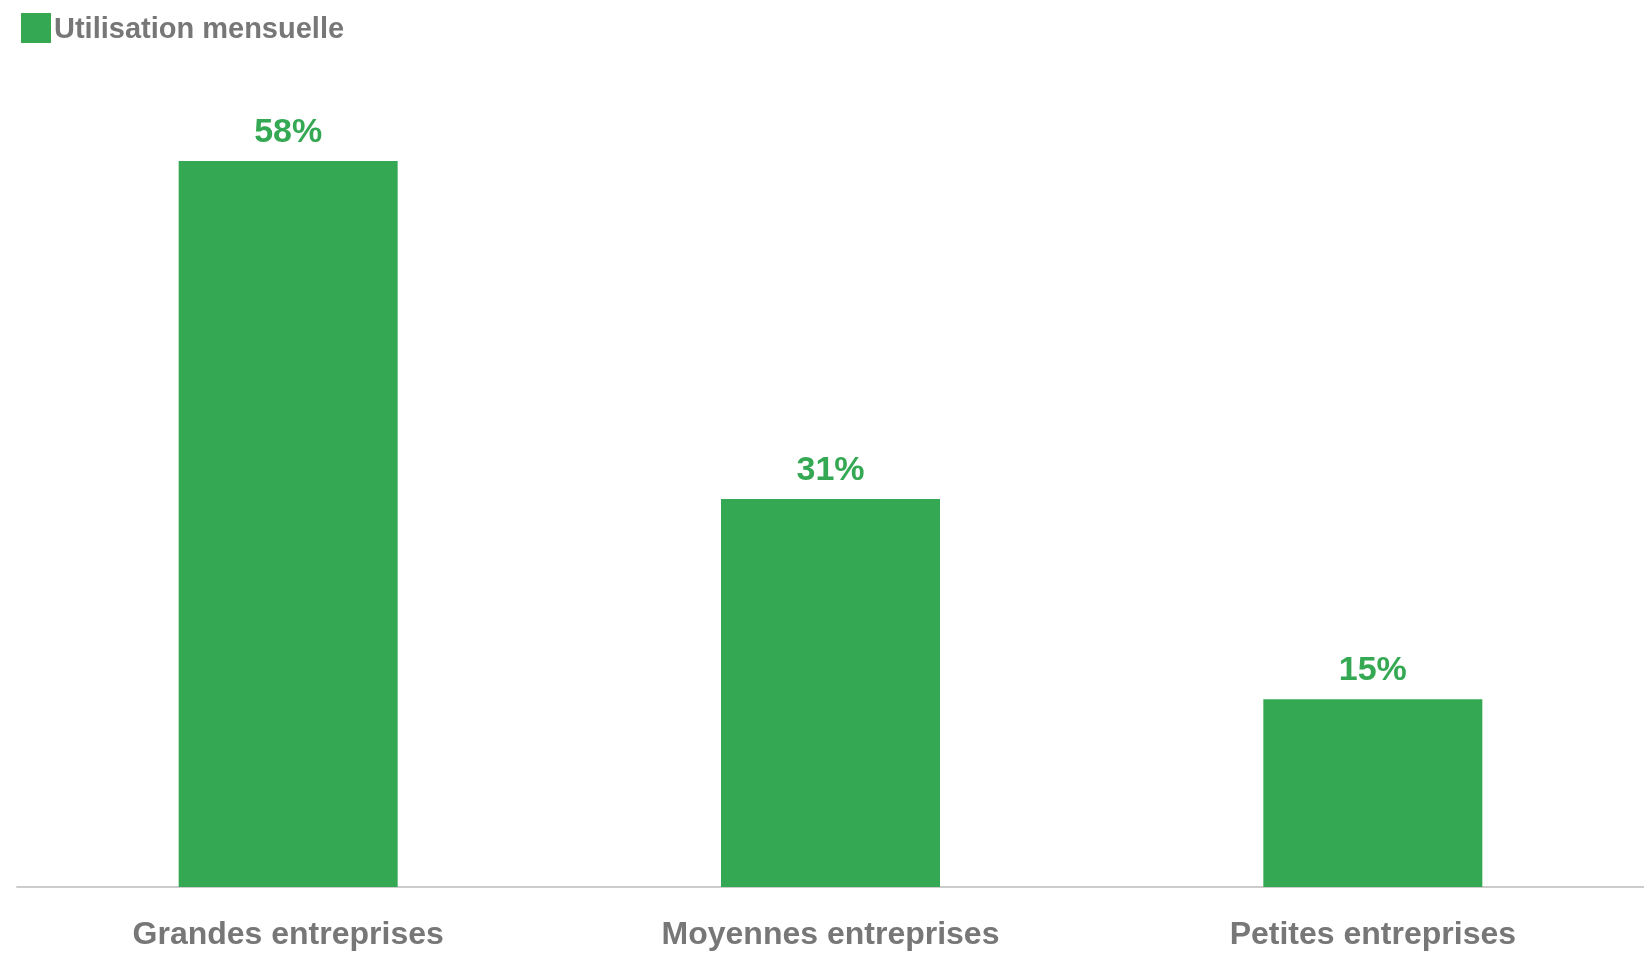 This screenshot has width=1644, height=957. I want to click on legend-label: Utilisation mensuelle, so click(199, 28).